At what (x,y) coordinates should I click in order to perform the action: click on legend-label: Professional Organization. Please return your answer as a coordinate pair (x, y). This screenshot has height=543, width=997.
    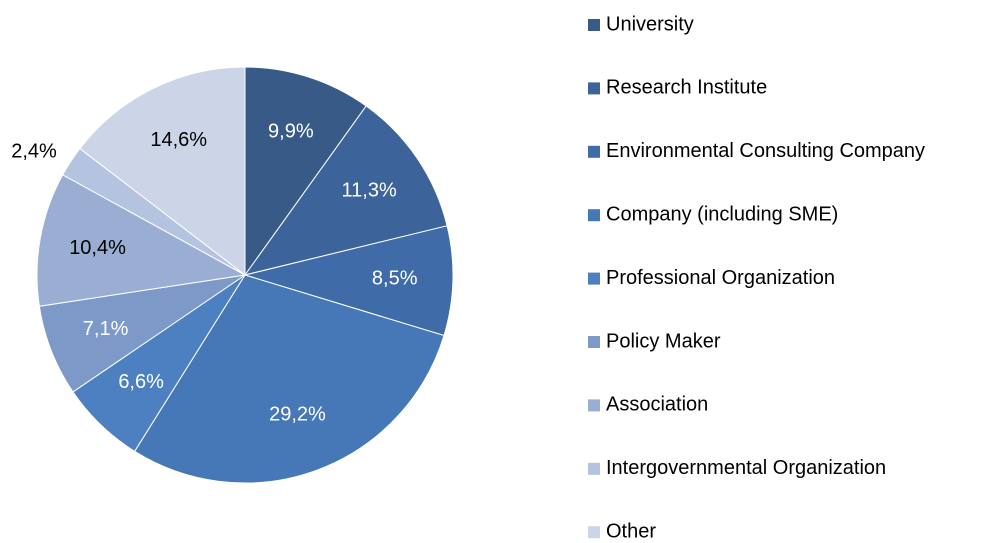
    Looking at the image, I should click on (720, 278).